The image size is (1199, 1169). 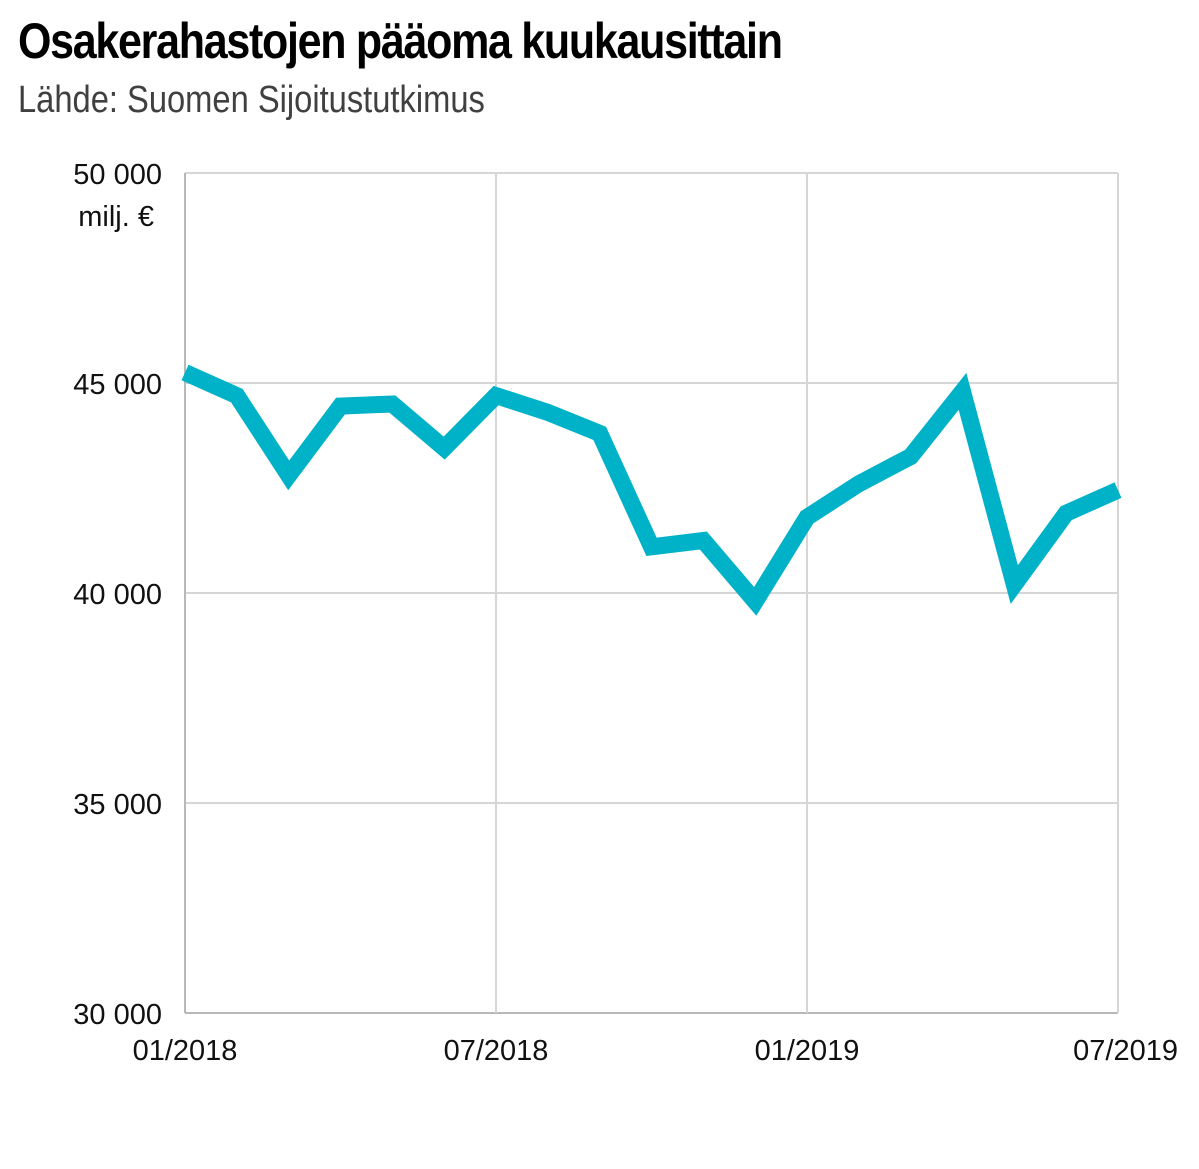 What do you see at coordinates (117, 385) in the screenshot?
I see `y-tick-label: 45 000` at bounding box center [117, 385].